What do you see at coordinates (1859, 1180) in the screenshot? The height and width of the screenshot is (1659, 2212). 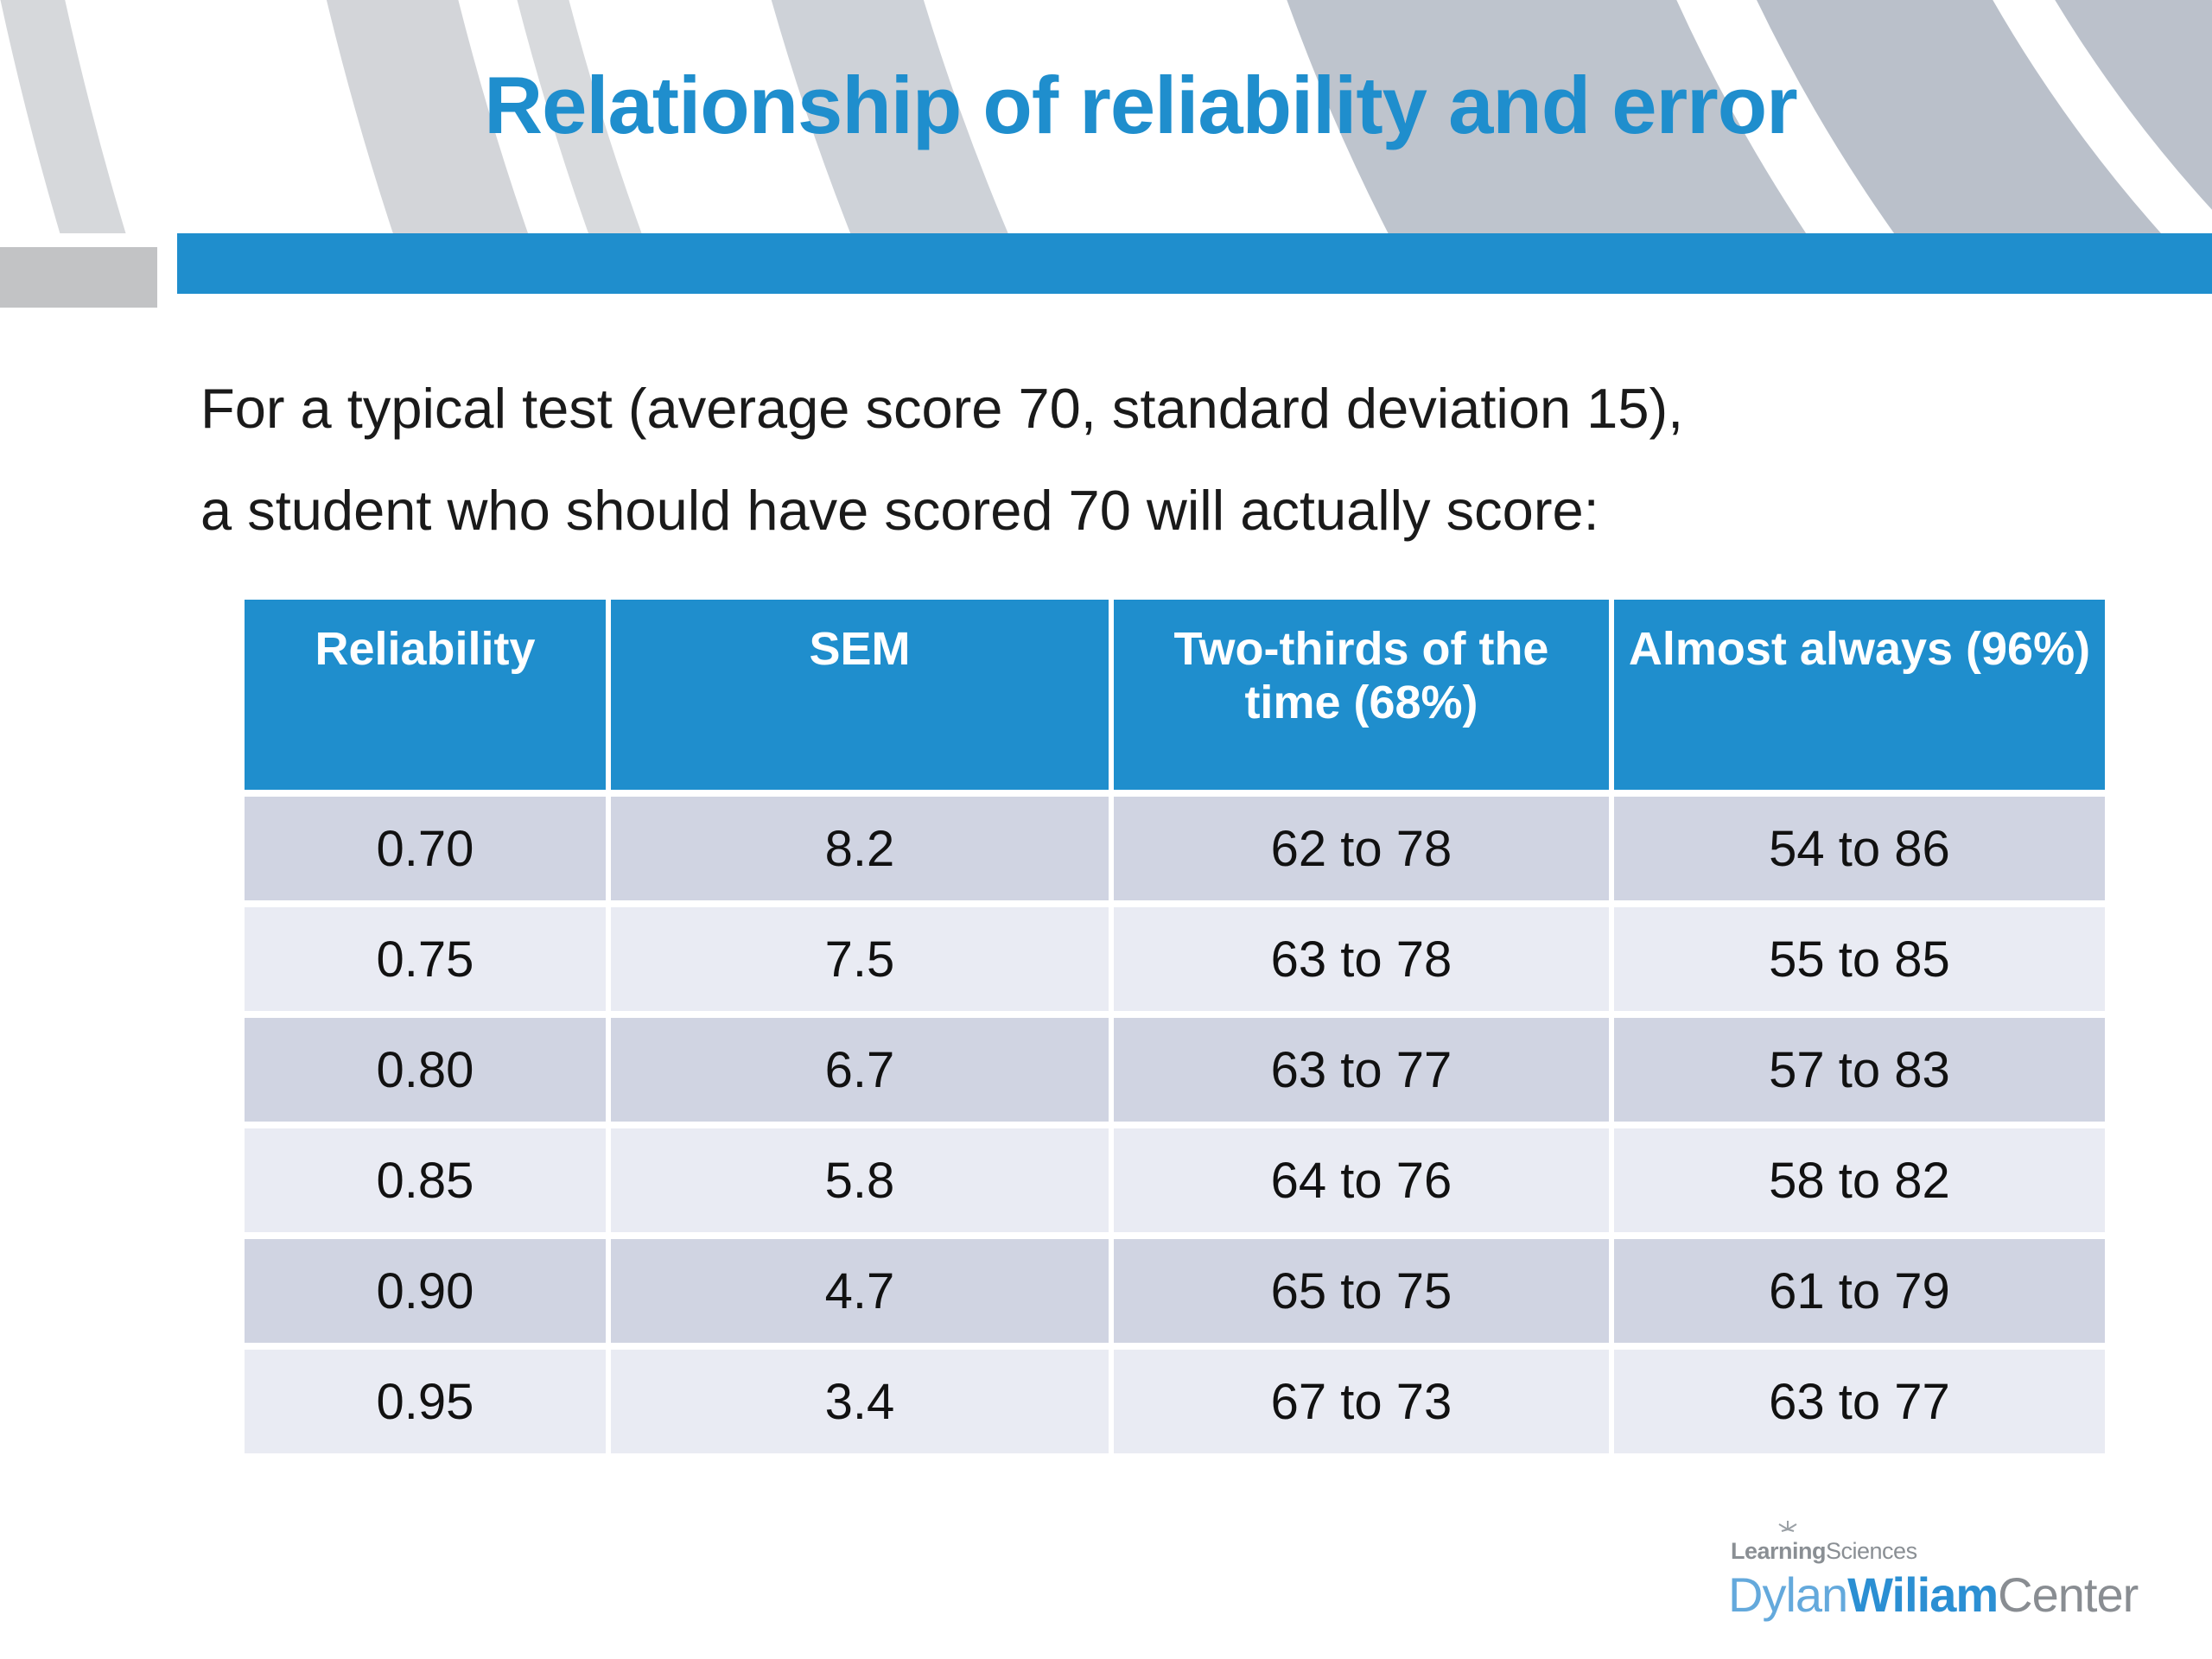 I see `cell-almost-always: 58 to 82` at bounding box center [1859, 1180].